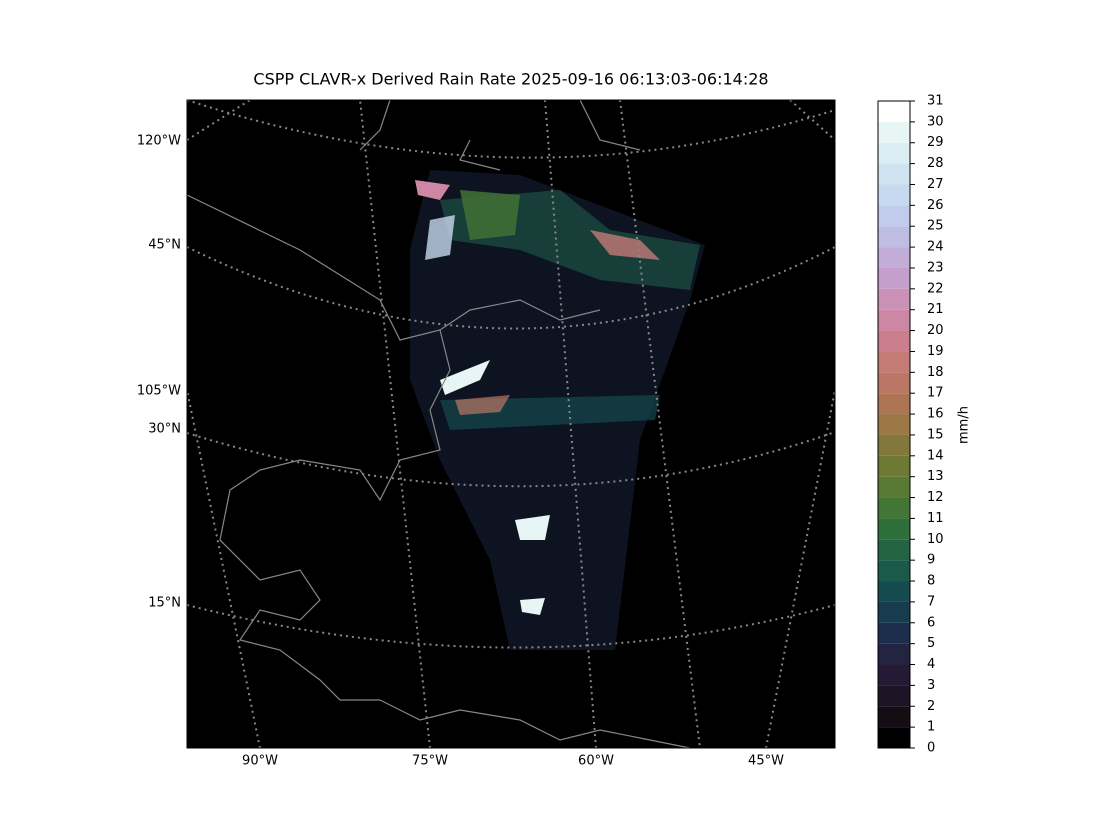 The height and width of the screenshot is (840, 1120). I want to click on lon-label: 60°W, so click(596, 761).